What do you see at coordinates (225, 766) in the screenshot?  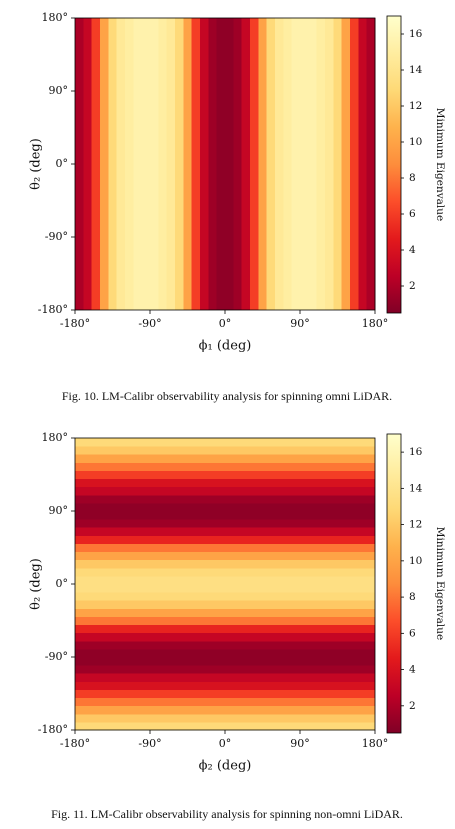 I see `x-axis-label: ϕ₂ (deg)` at bounding box center [225, 766].